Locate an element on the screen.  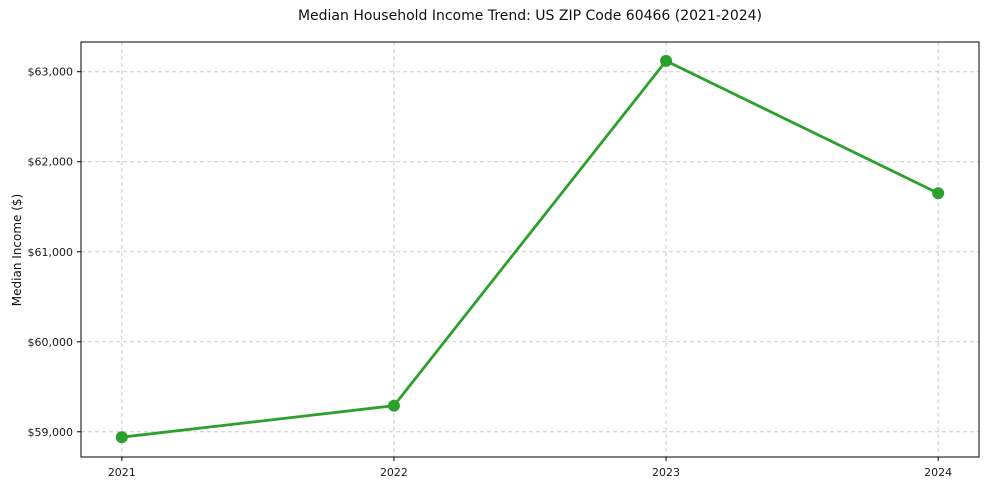
x-tick-label: 2022 is located at coordinates (394, 472).